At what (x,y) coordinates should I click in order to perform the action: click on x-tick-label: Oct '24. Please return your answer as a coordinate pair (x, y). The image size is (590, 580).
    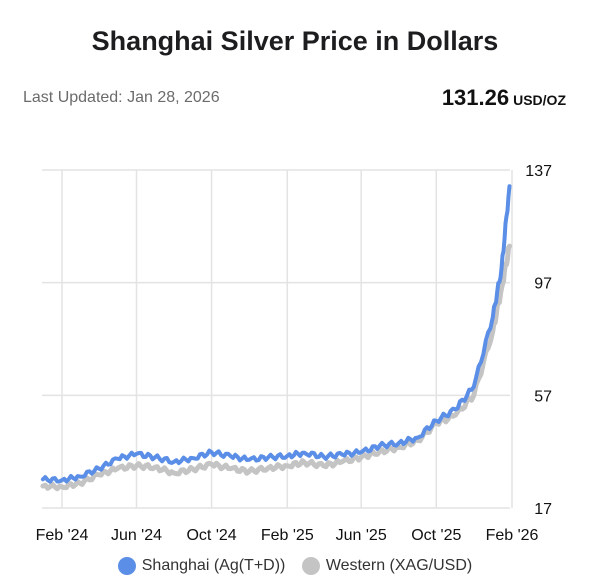
    Looking at the image, I should click on (211, 535).